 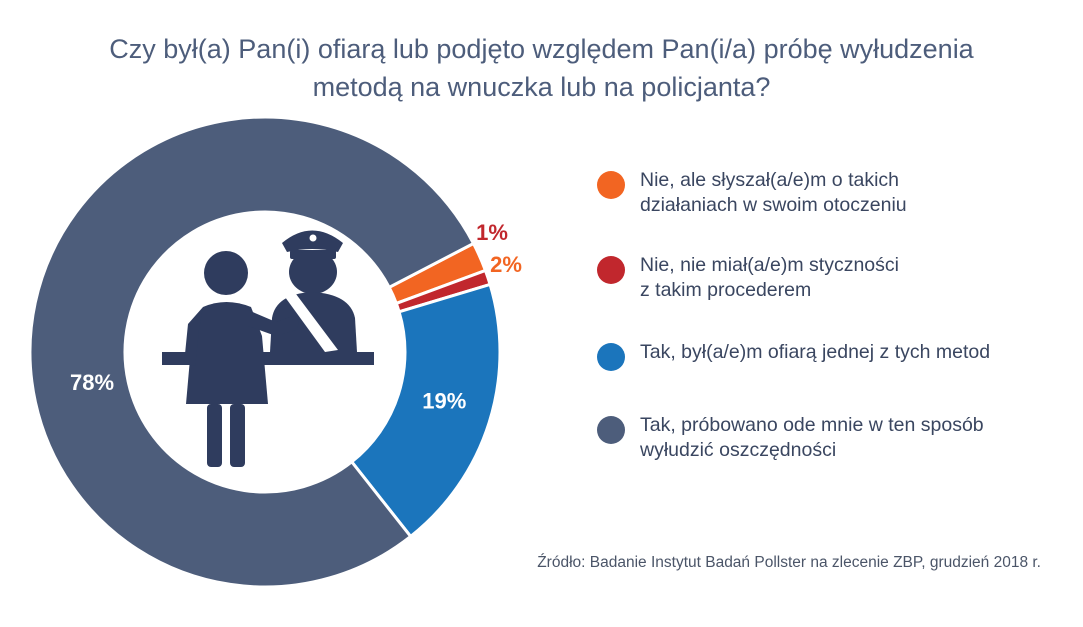 What do you see at coordinates (770, 180) in the screenshot?
I see `legend-label: Nie, ale słyszał(a/e)m o takich` at bounding box center [770, 180].